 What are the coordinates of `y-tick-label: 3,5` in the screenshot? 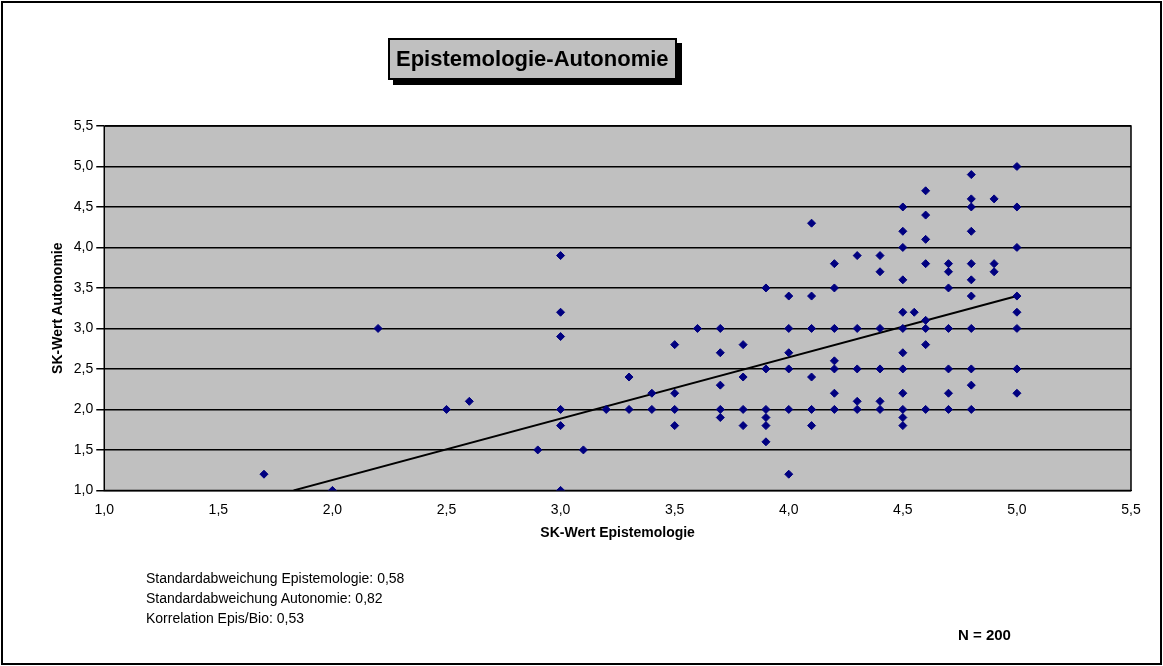 It's located at (83, 286).